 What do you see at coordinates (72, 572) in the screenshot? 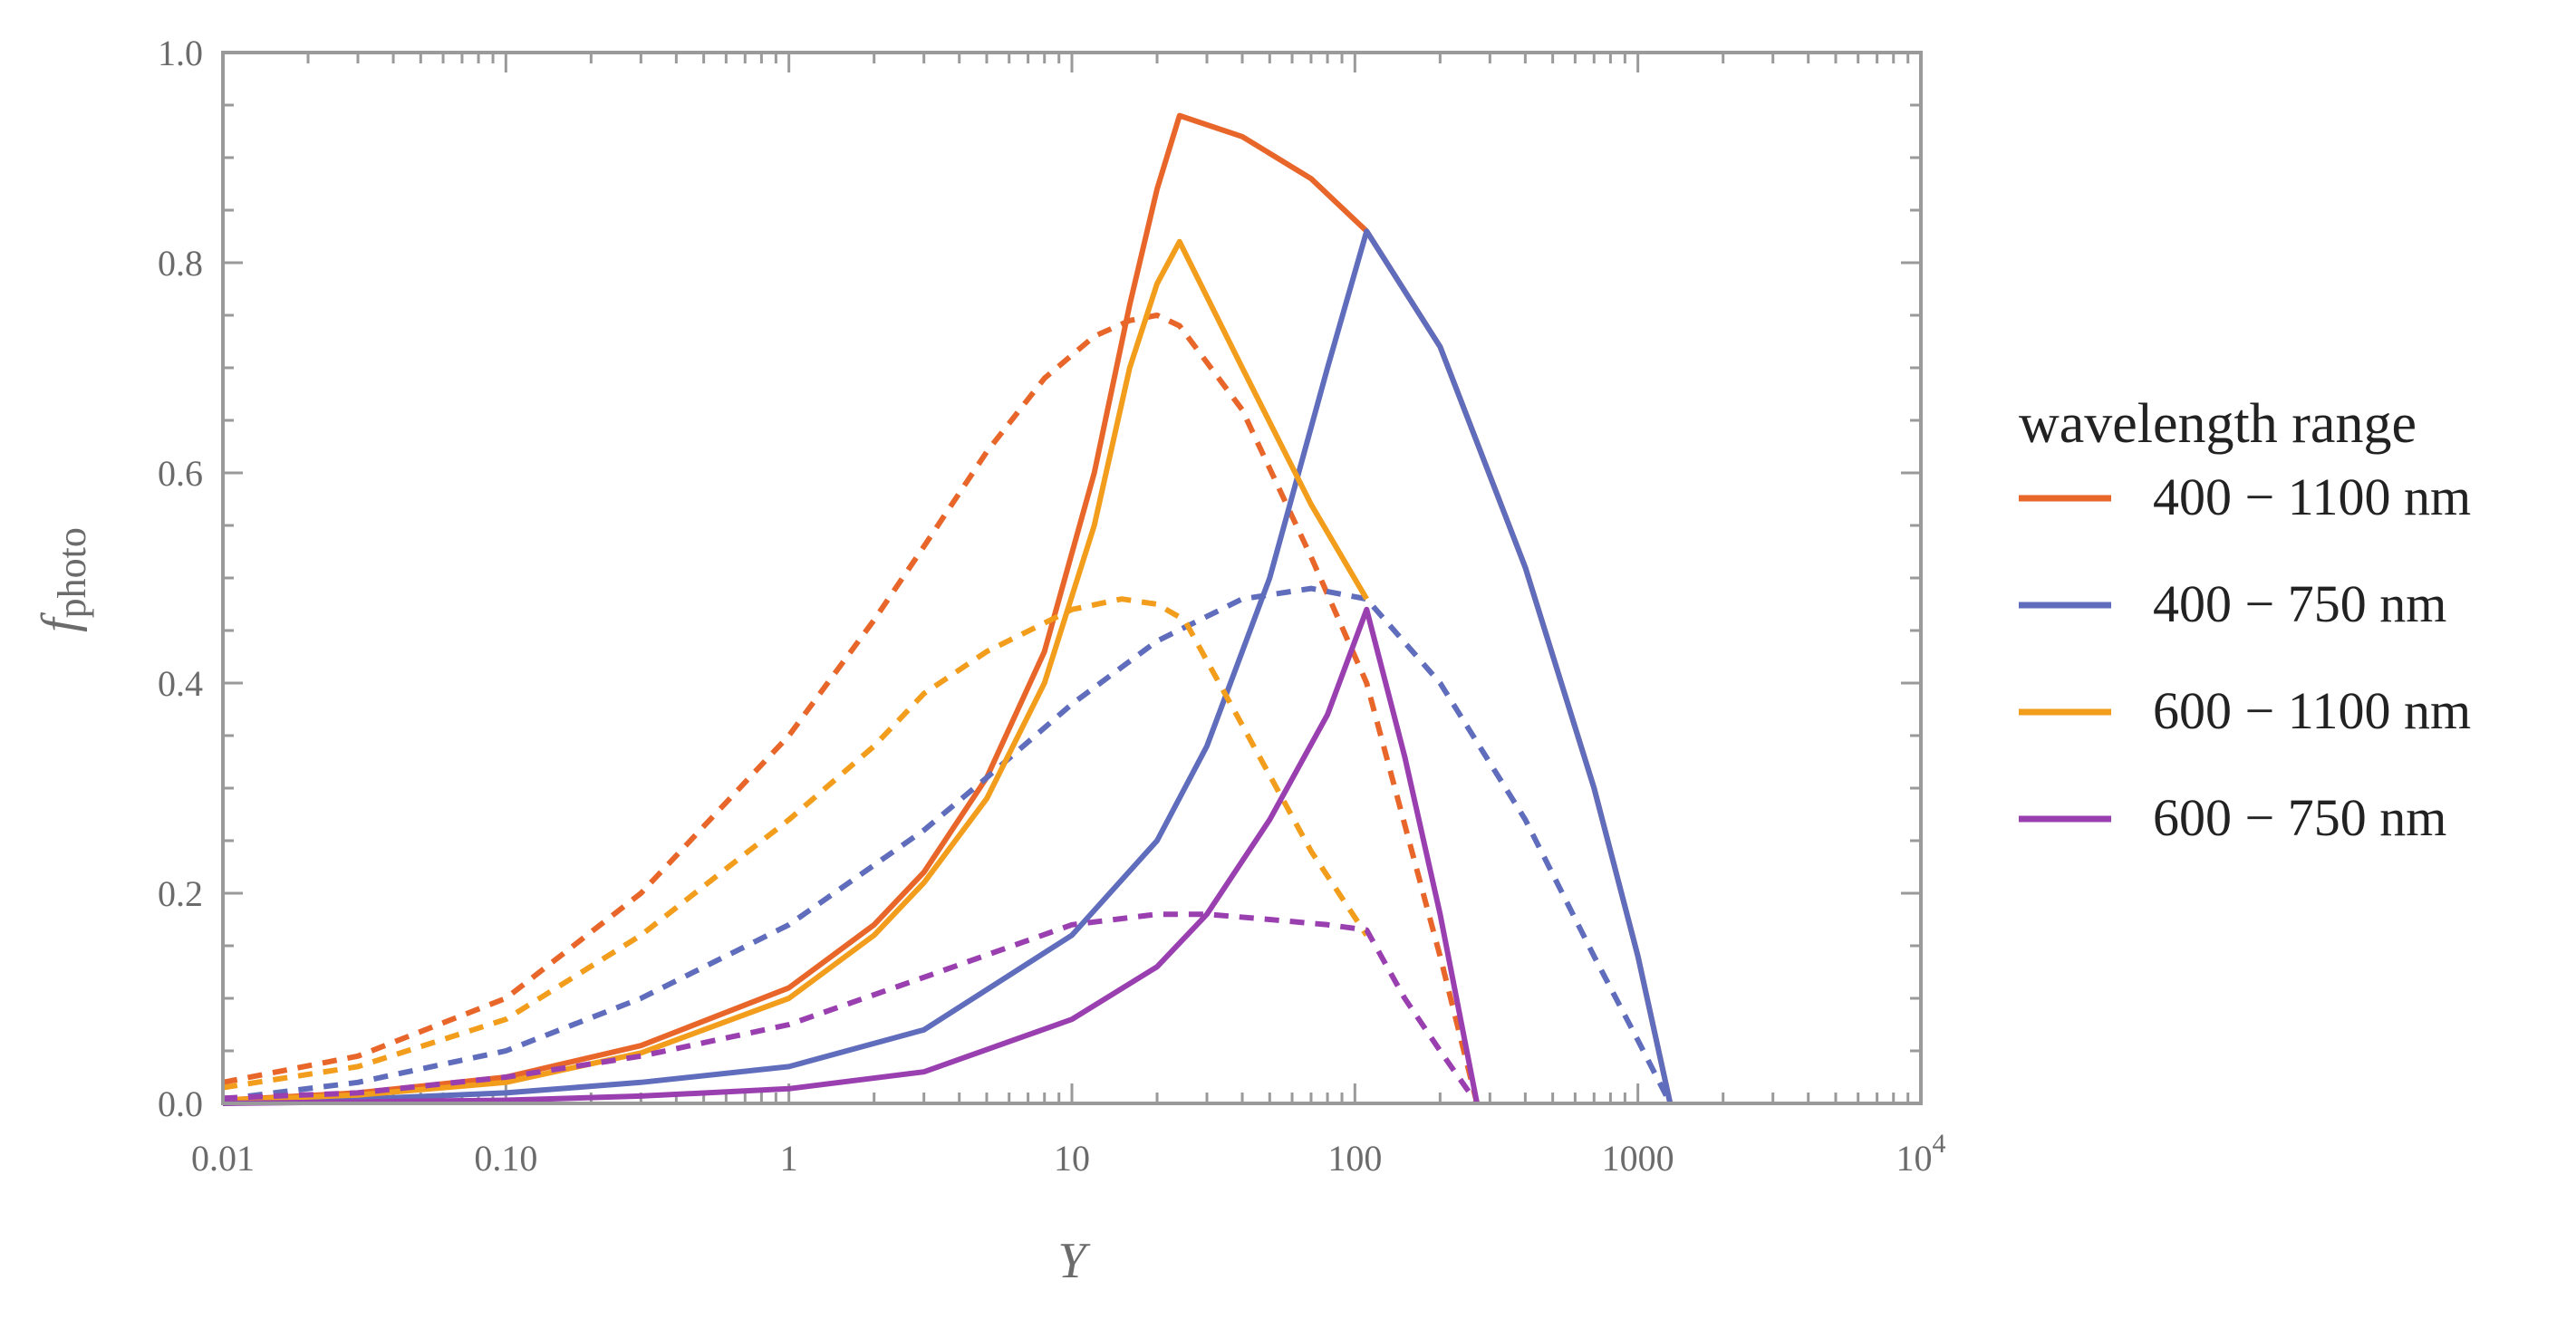
I see `y-axis-label-sub: photo` at bounding box center [72, 572].